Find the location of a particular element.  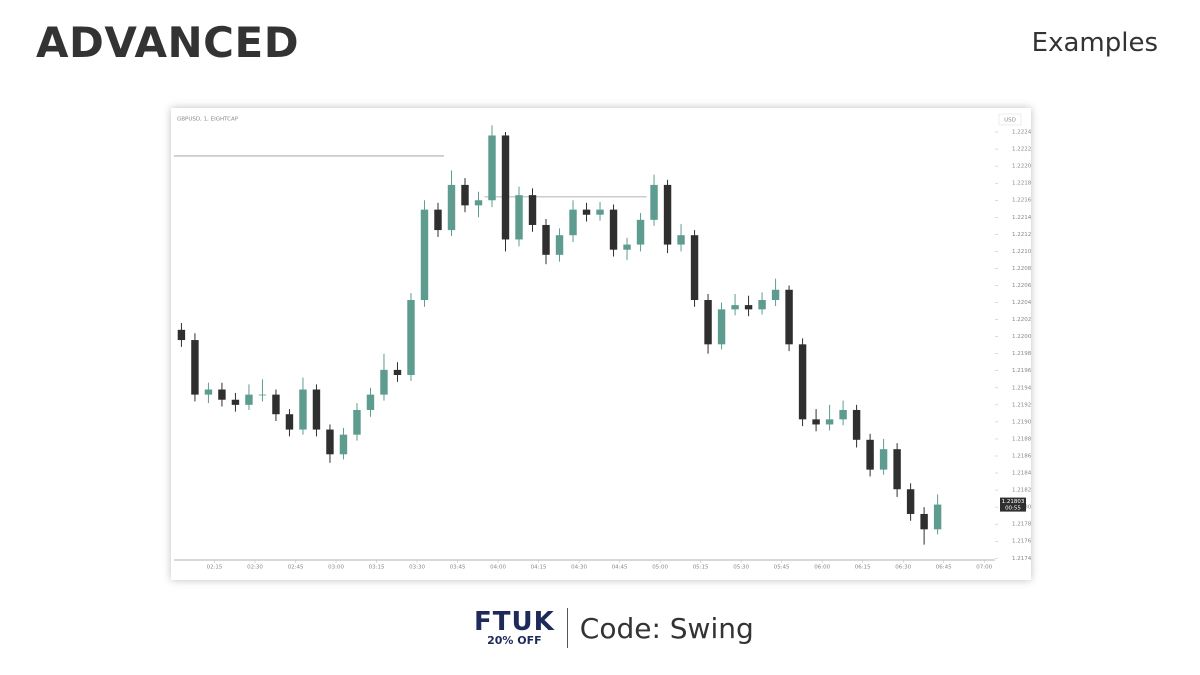

x-tick-label: 04:15 is located at coordinates (539, 568).